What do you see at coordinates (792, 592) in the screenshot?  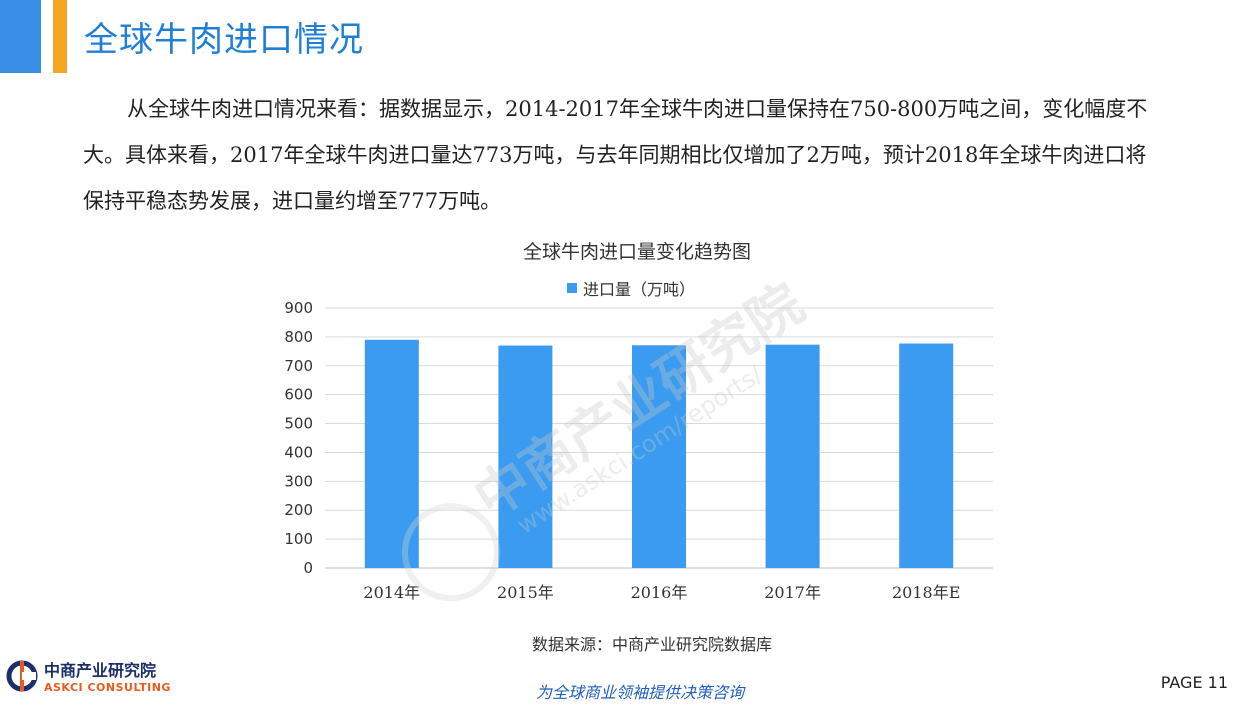 I see `x-tick-label: 2017年` at bounding box center [792, 592].